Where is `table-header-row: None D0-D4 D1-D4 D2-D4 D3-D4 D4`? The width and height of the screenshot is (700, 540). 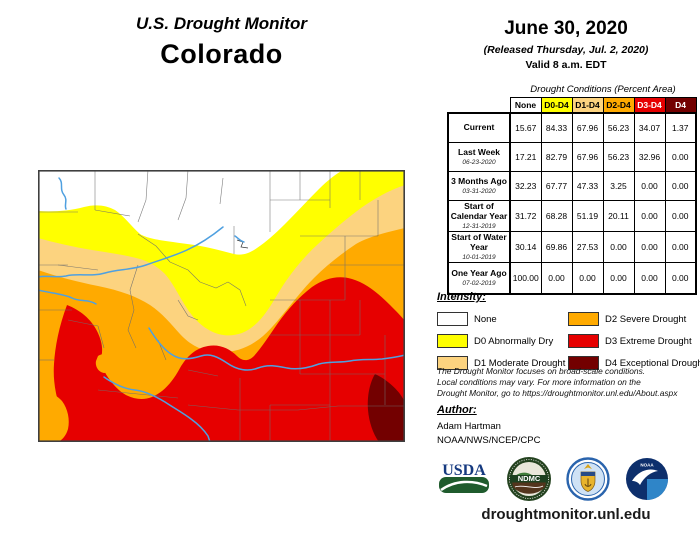 table-header-row: None D0-D4 D1-D4 D2-D4 D3-D4 D4 is located at coordinates (572, 105).